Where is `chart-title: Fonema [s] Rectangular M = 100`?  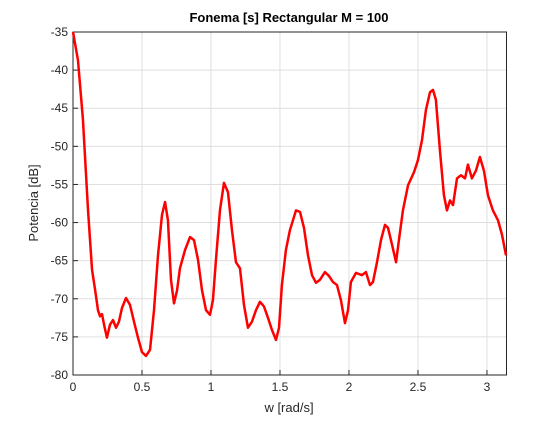 chart-title: Fonema [s] Rectangular M = 100 is located at coordinates (288, 17).